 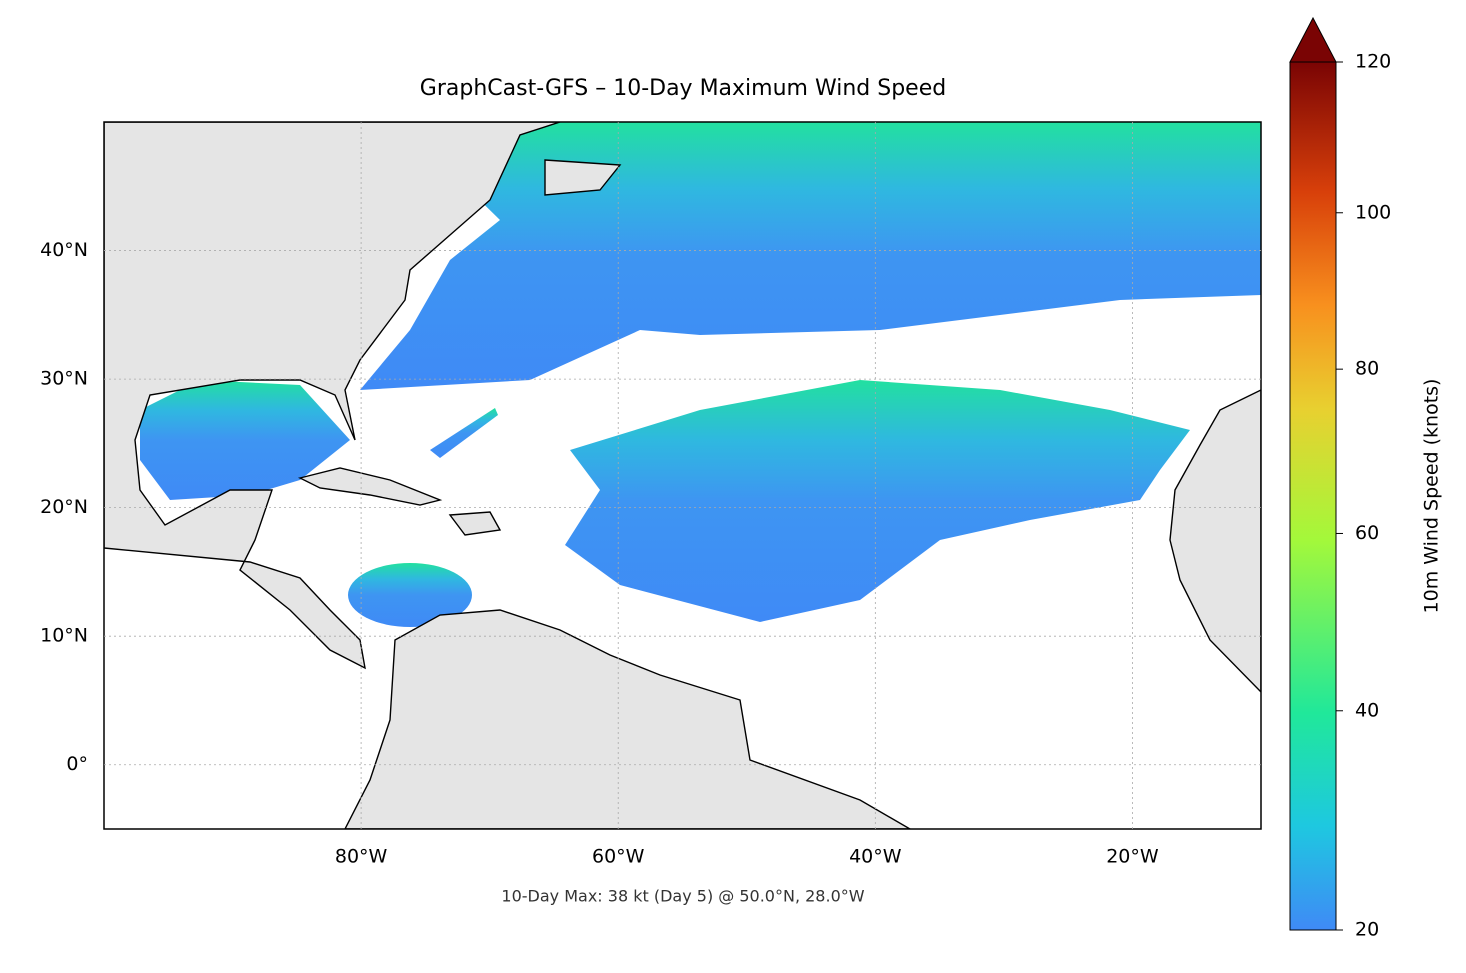 I want to click on y-tick-label: 40°N, so click(x=64, y=250).